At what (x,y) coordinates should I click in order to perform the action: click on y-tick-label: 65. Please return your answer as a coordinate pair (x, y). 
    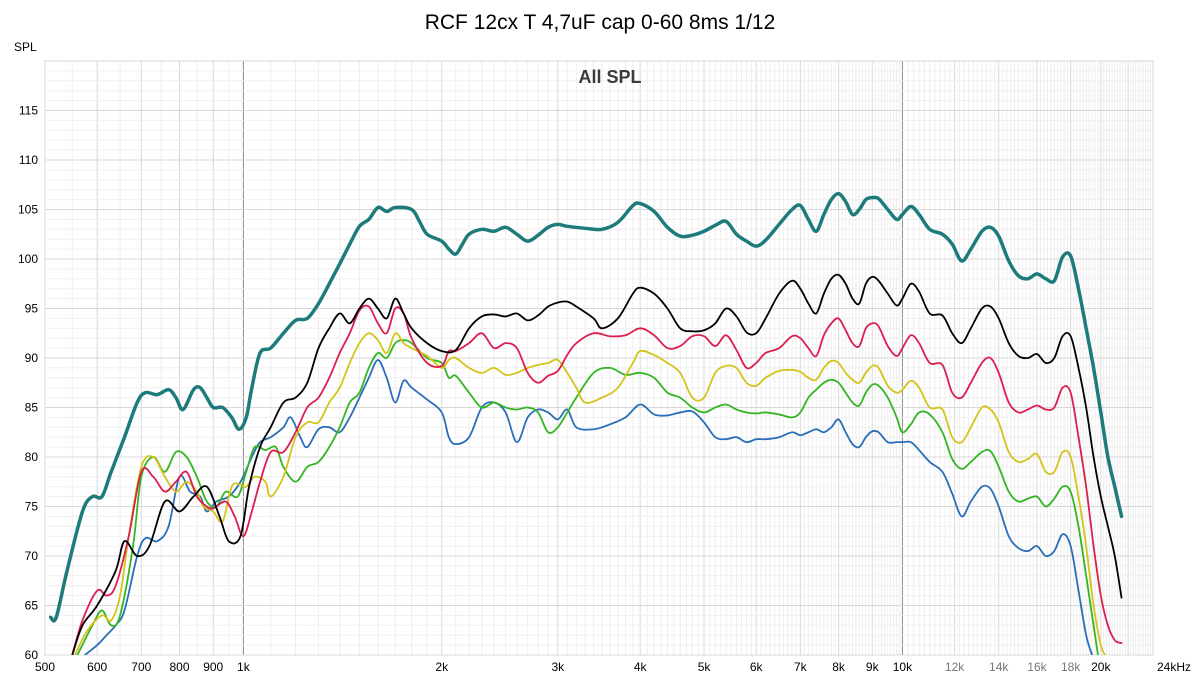
    Looking at the image, I should click on (32, 606).